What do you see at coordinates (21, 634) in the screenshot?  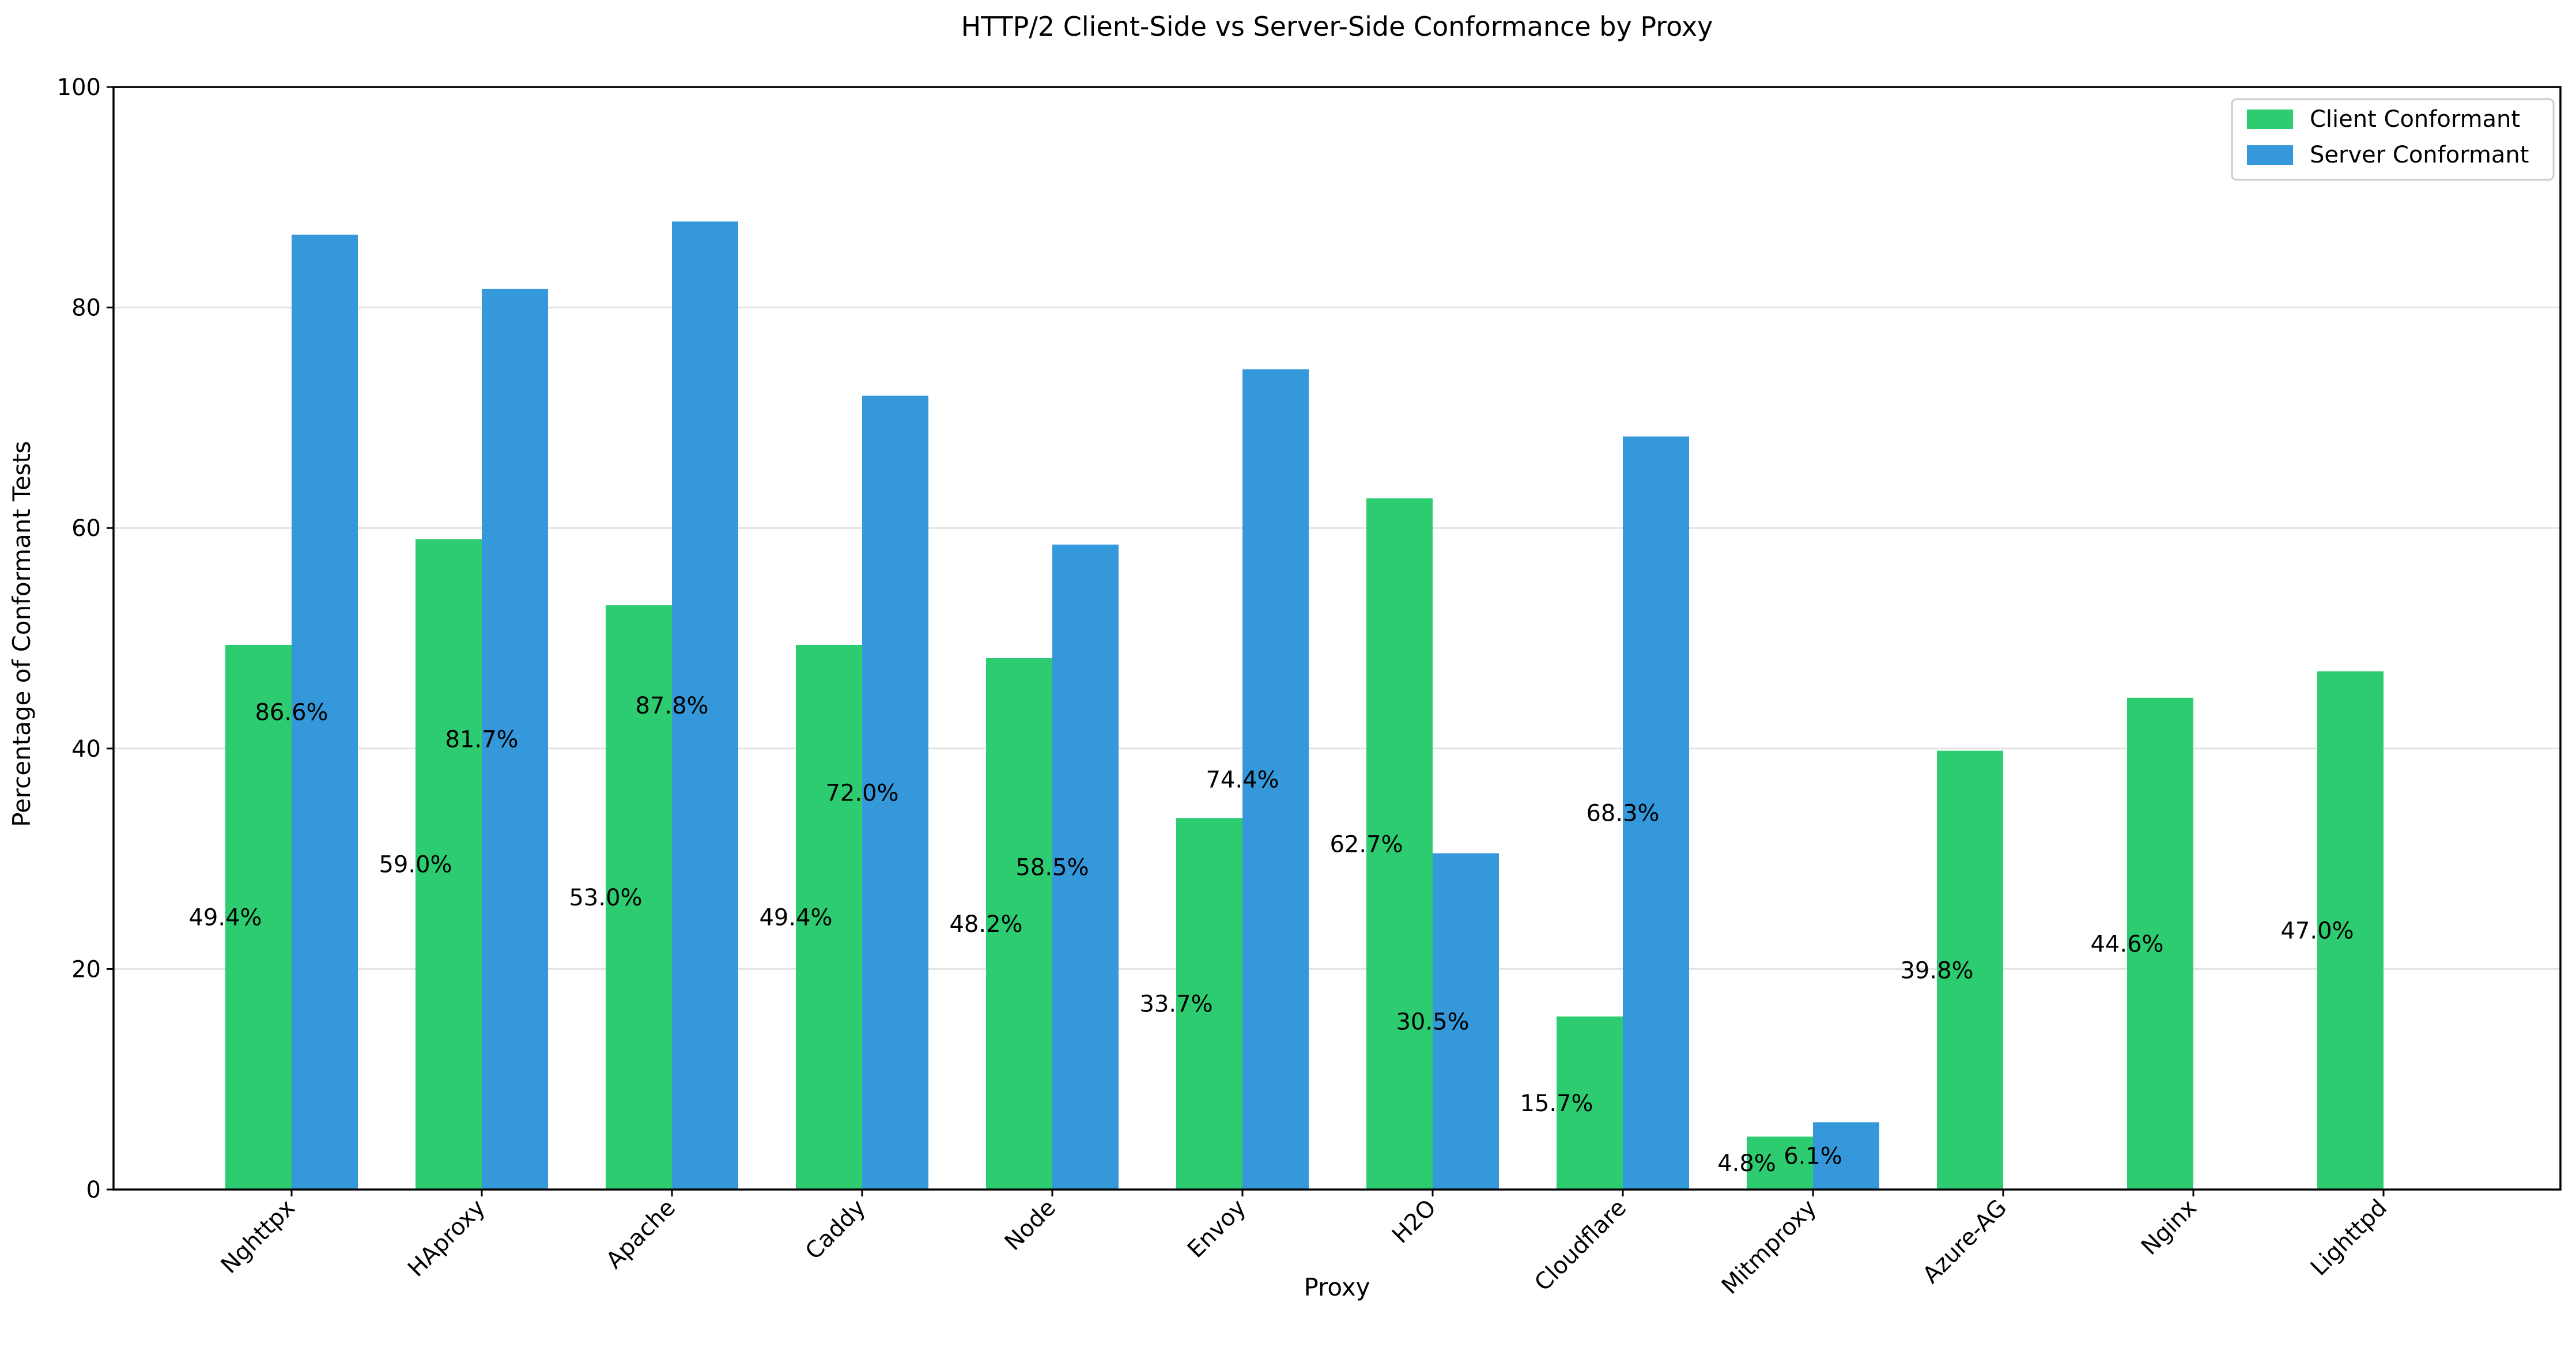 I see `y-axis-label: Percentage of Conformant Tests` at bounding box center [21, 634].